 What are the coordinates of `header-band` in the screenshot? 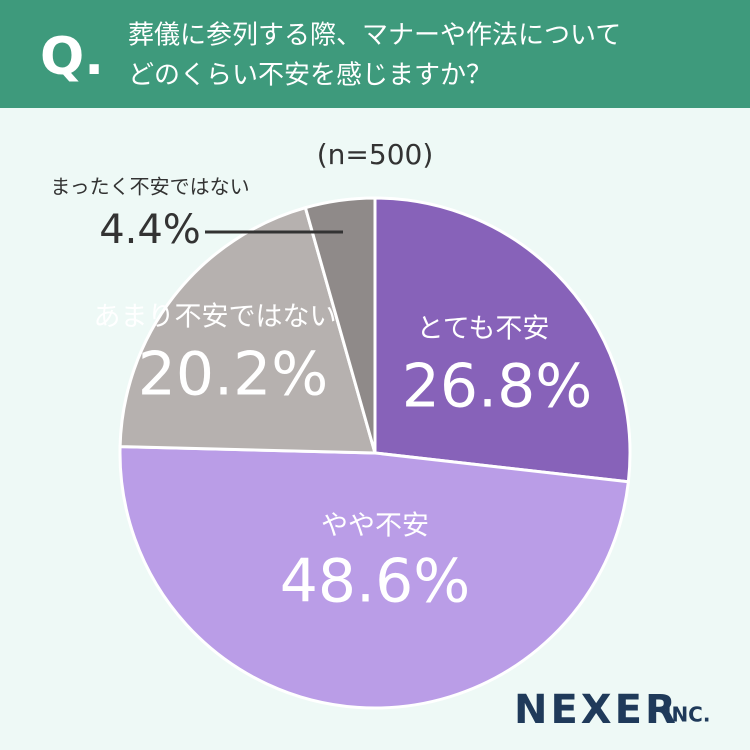 It's located at (375, 54).